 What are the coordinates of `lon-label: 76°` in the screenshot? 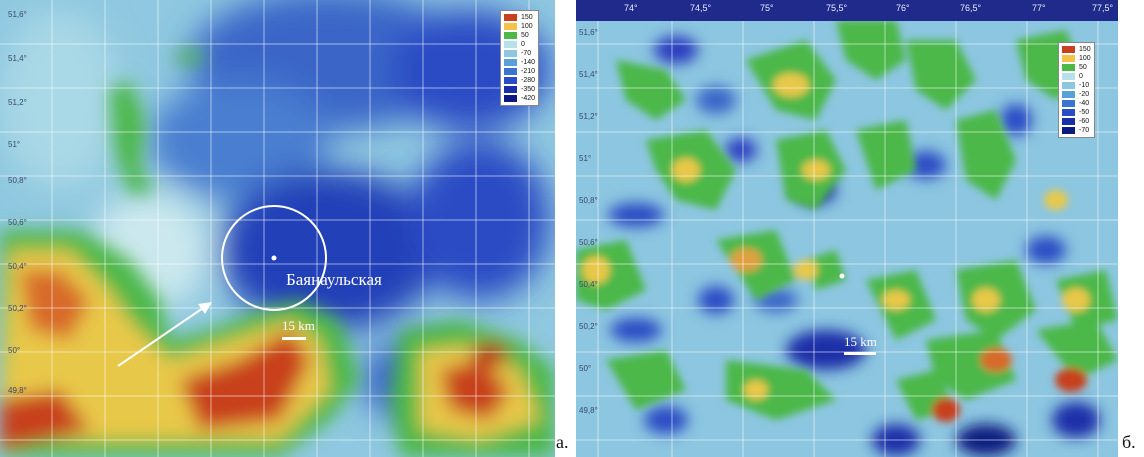 It's located at (903, 8).